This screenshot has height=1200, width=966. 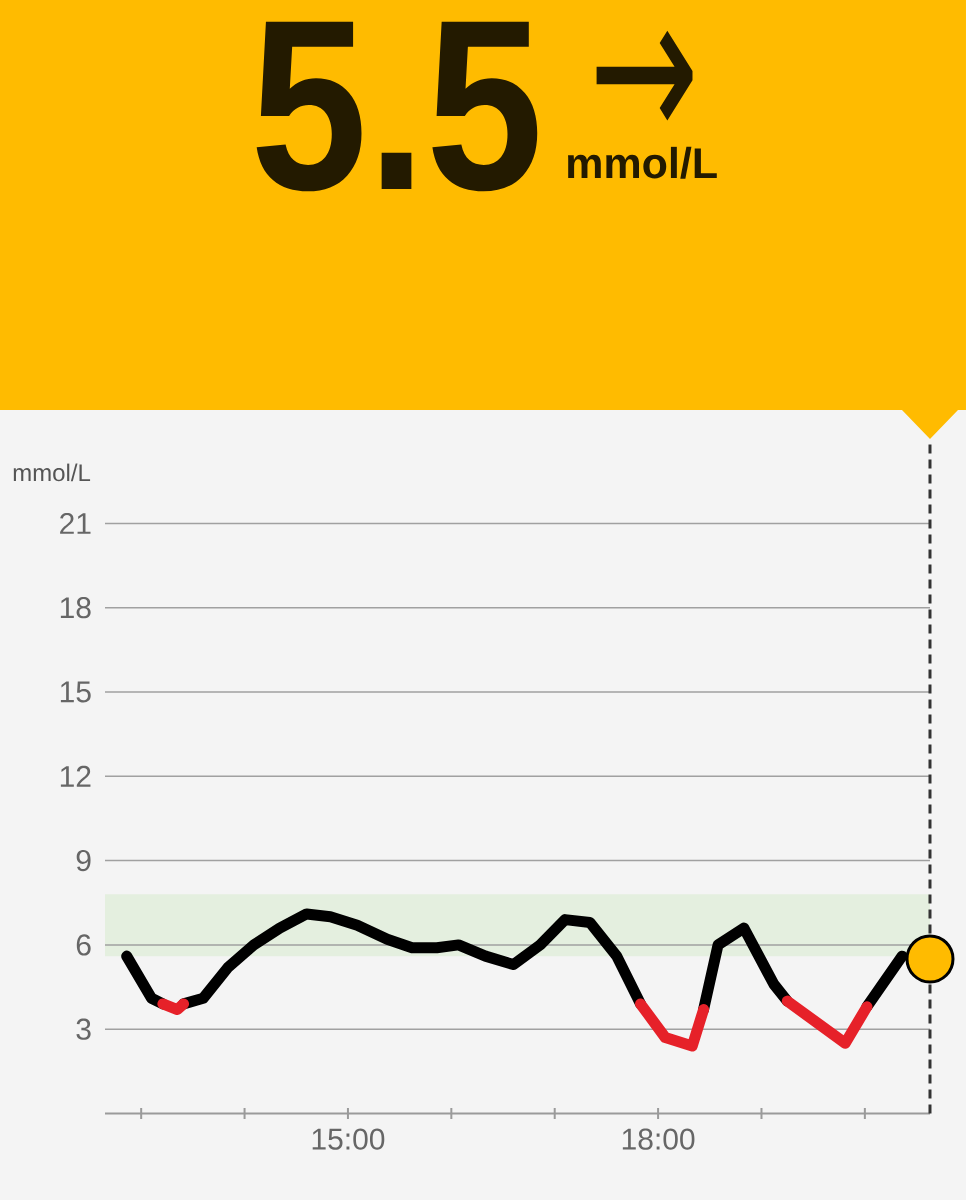 I want to click on y-tick-label: 12, so click(x=75, y=776).